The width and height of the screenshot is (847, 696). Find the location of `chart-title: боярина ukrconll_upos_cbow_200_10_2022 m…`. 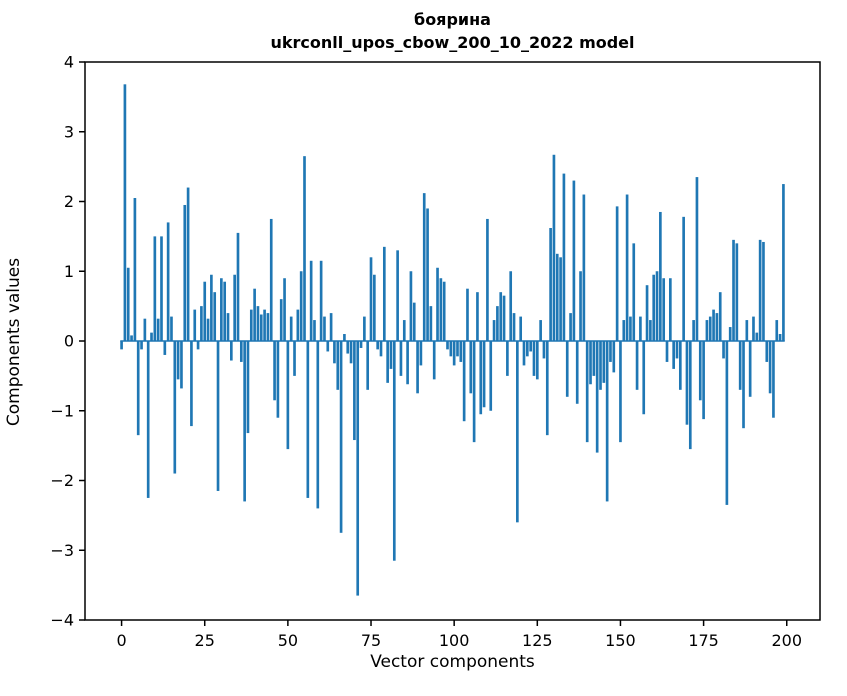

chart-title: боярина ukrconll_upos_cbow_200_10_2022 m… is located at coordinates (452, 31).